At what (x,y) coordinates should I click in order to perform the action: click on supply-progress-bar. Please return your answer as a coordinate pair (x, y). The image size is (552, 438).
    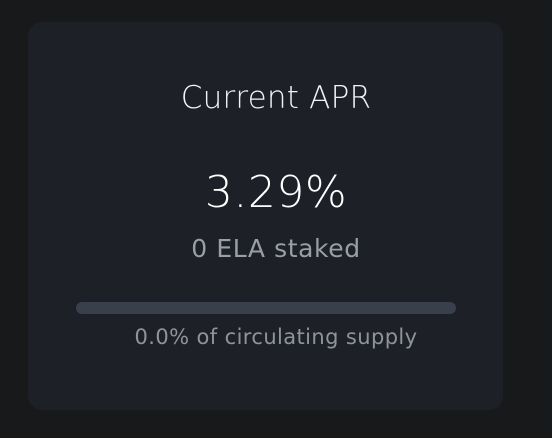
    Looking at the image, I should click on (266, 308).